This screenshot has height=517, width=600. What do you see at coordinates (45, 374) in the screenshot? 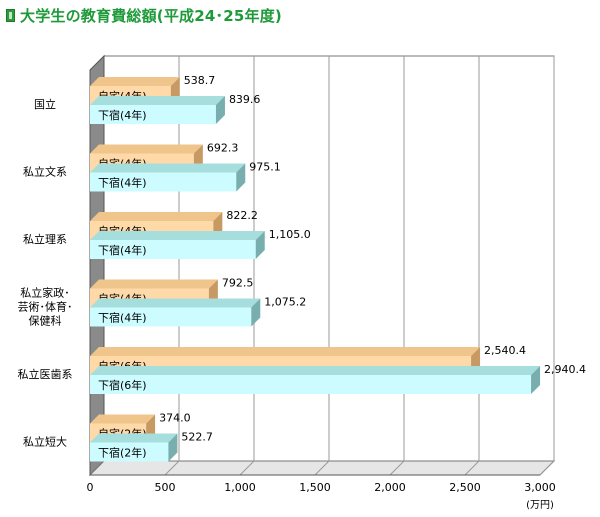
I see `category-label: 私立医歯系` at bounding box center [45, 374].